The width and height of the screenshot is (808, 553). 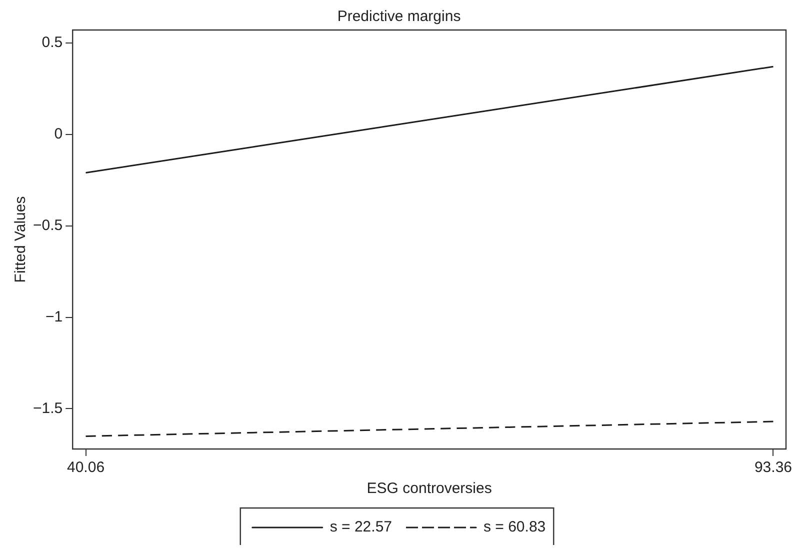 What do you see at coordinates (47, 225) in the screenshot?
I see `y-tick-label: −0.5` at bounding box center [47, 225].